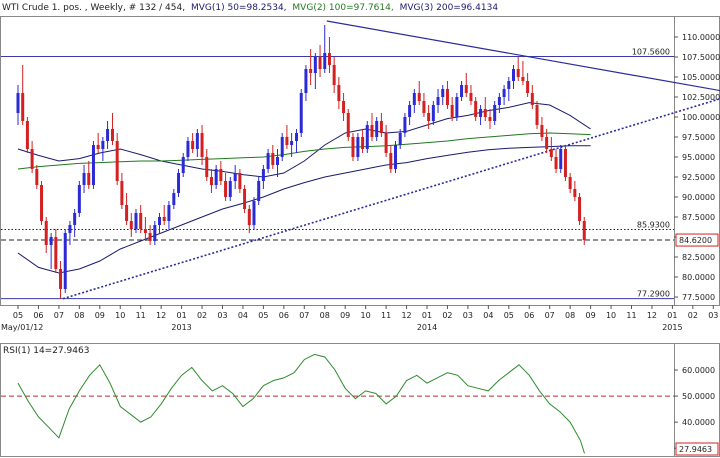 The width and height of the screenshot is (720, 458). What do you see at coordinates (449, 8) in the screenshot?
I see `header-mvg3: MVG(3) 200=96.4134` at bounding box center [449, 8].